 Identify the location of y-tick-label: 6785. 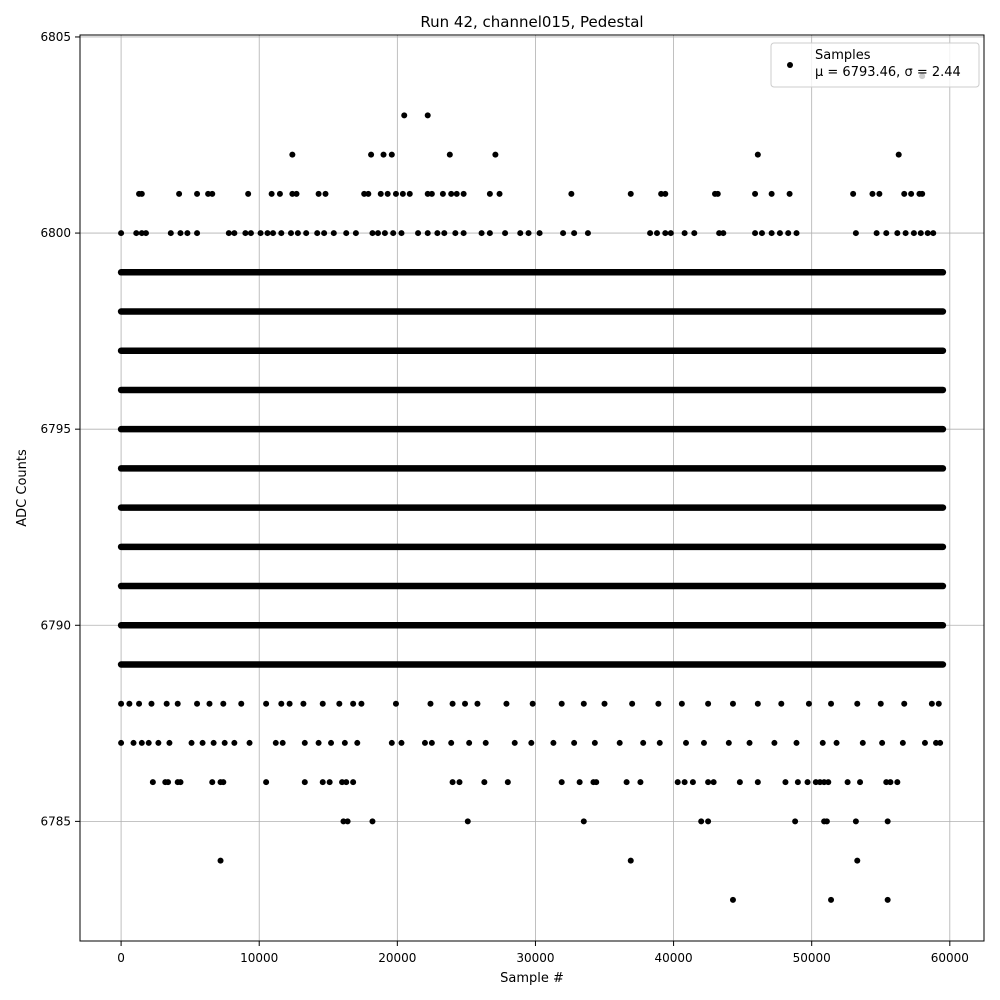
(55, 821).